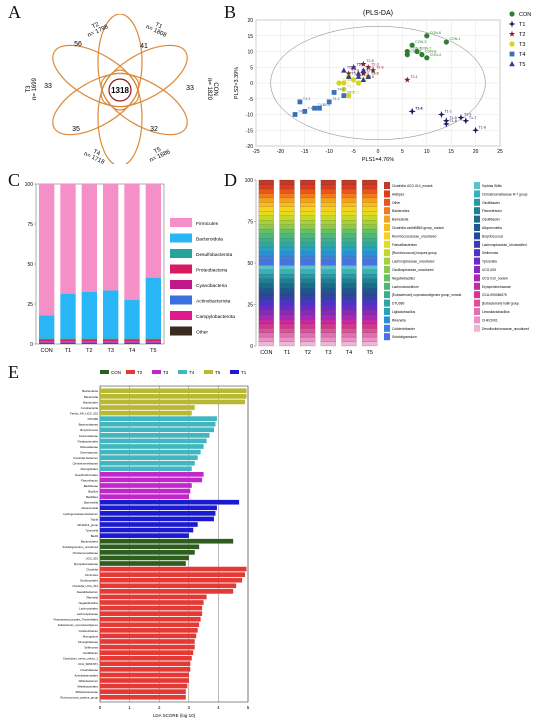  Describe the element at coordinates (301, 112) in the screenshot. I see `plsda-point-label: T4-4` at that location.